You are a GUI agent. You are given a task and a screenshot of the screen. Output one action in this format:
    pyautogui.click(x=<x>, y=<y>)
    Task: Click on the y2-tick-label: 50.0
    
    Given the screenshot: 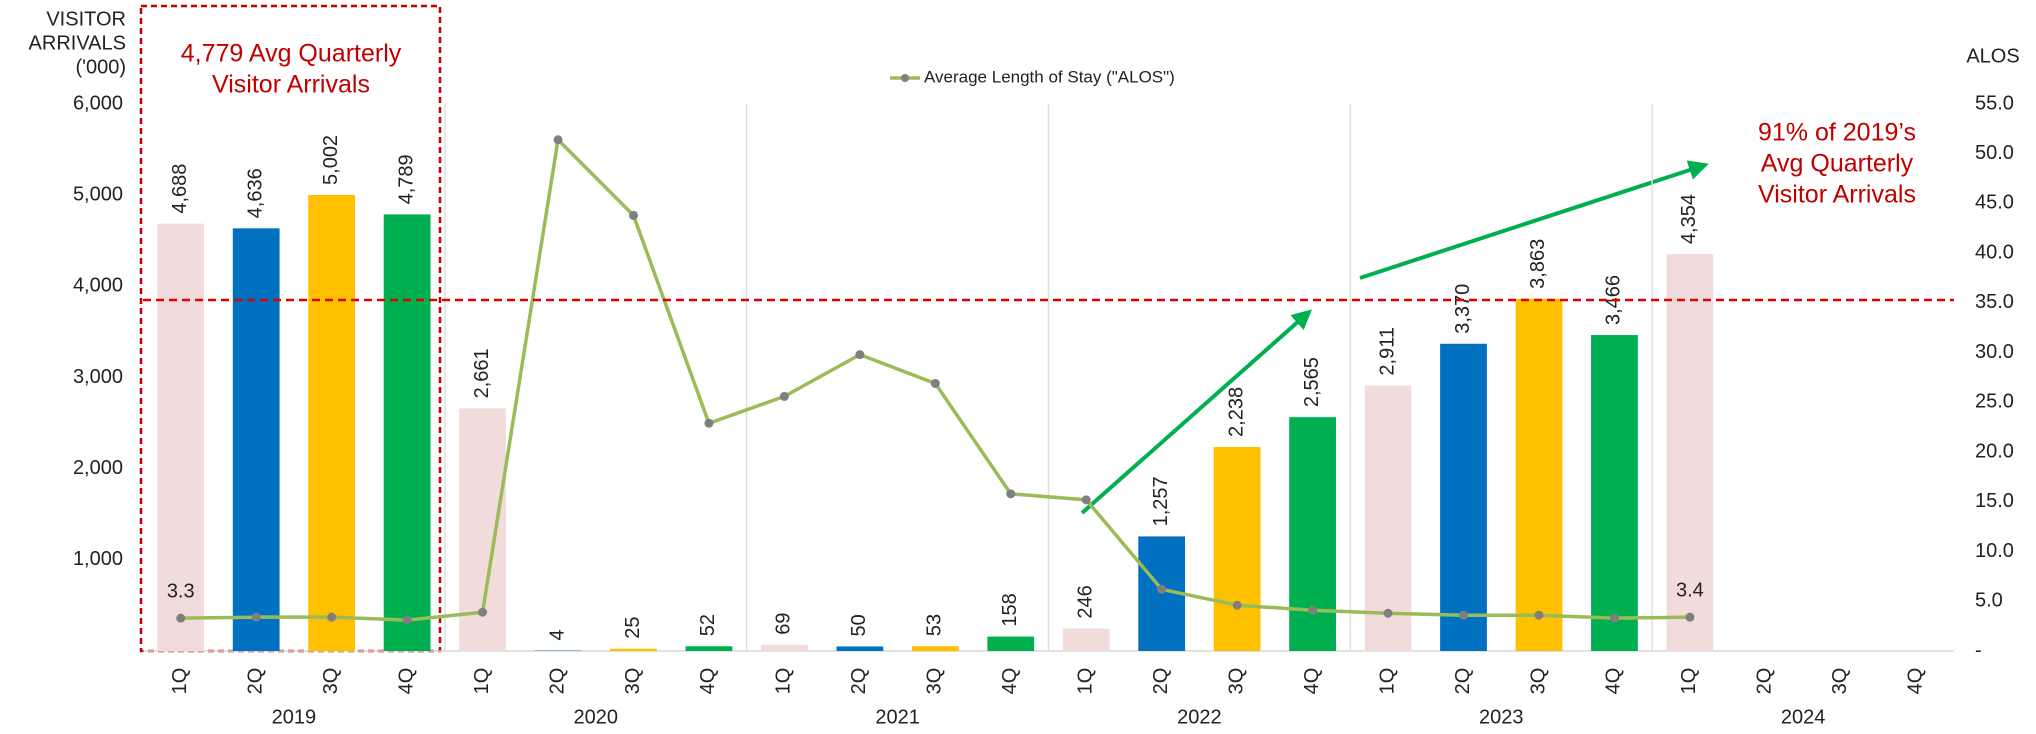 What is the action you would take?
    pyautogui.click(x=1994, y=153)
    